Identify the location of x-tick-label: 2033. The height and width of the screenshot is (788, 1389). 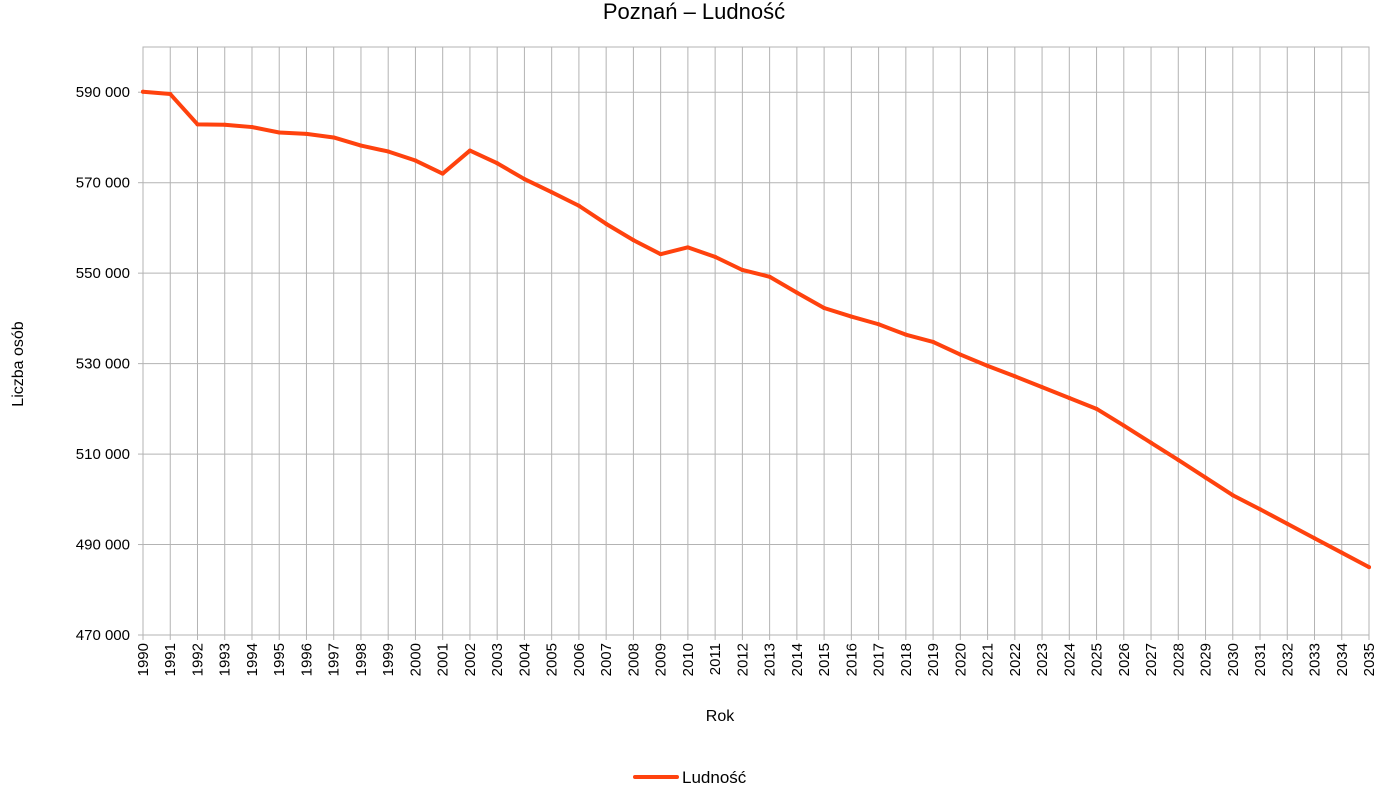
(1315, 659).